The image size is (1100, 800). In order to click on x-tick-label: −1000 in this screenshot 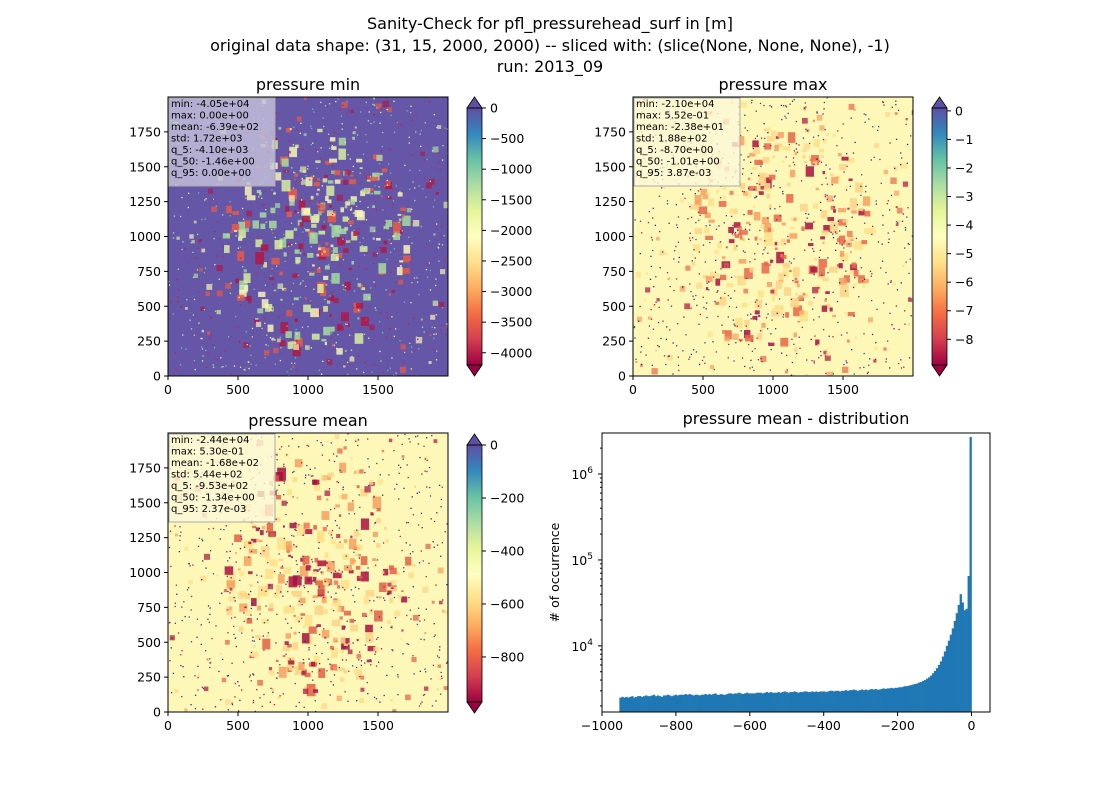, I will do `click(602, 725)`.